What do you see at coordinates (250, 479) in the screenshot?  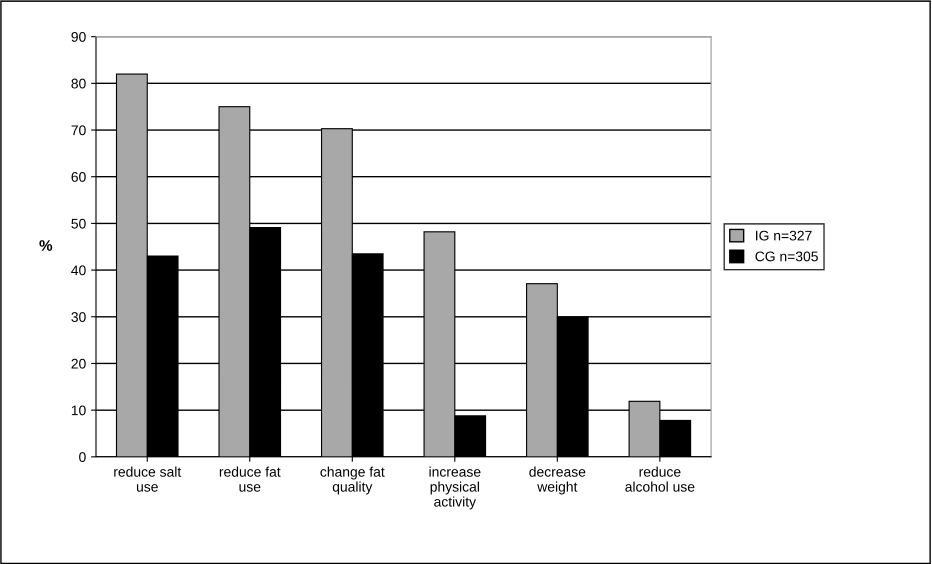 I see `x-tick-label: reduce fat use` at bounding box center [250, 479].